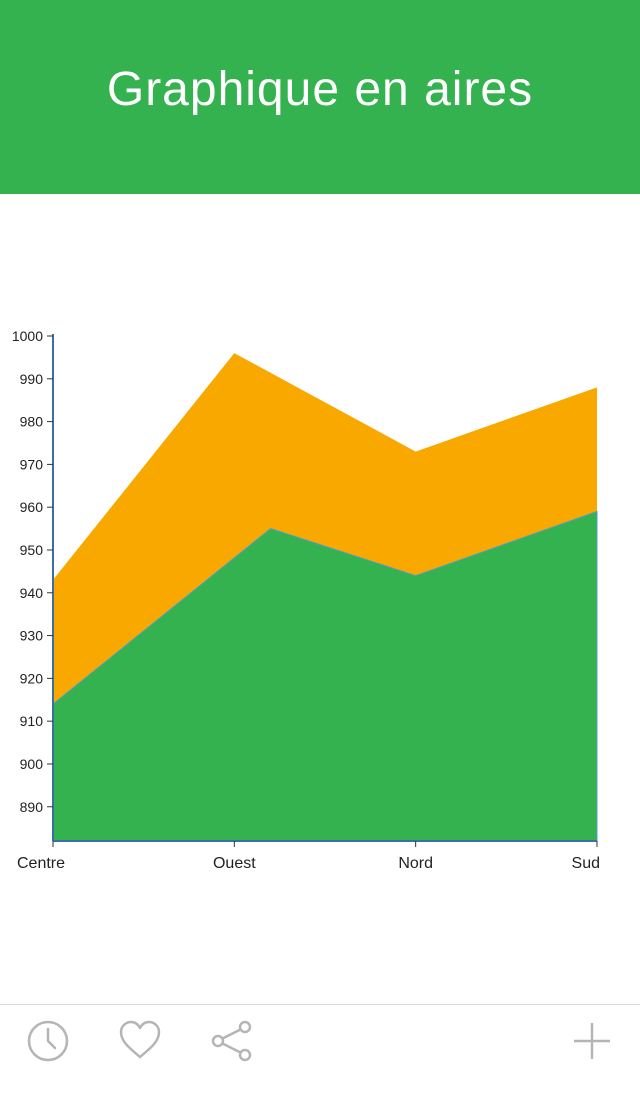 This screenshot has height=1097, width=640. What do you see at coordinates (32, 593) in the screenshot?
I see `y-tick-label: 940` at bounding box center [32, 593].